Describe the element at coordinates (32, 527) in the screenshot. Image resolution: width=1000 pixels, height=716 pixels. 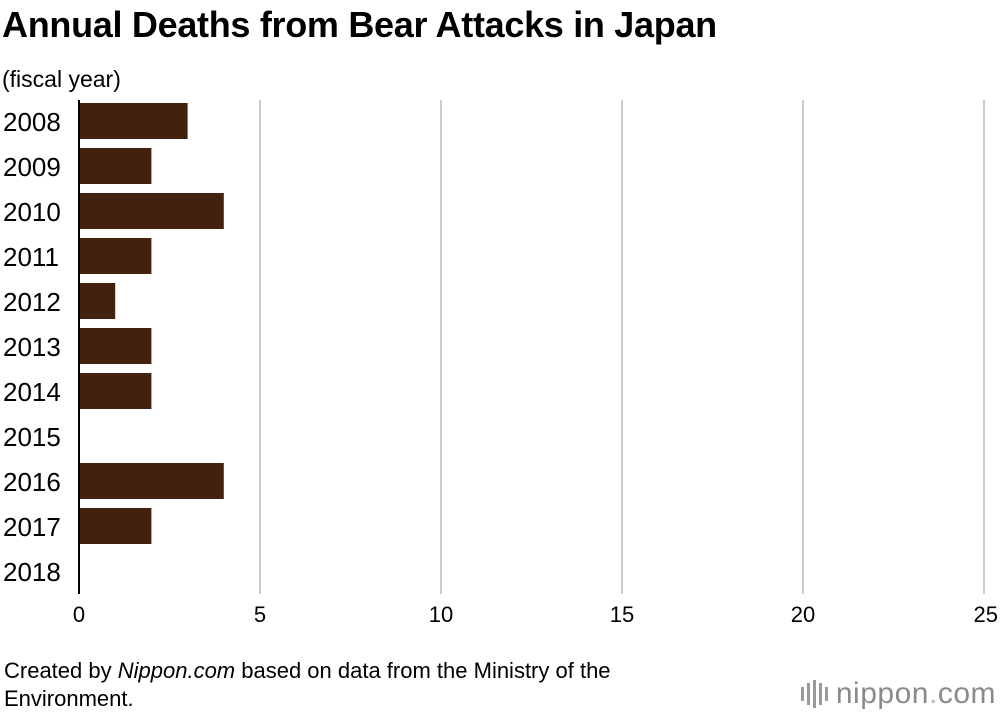
I see `category-label: 2017` at that location.